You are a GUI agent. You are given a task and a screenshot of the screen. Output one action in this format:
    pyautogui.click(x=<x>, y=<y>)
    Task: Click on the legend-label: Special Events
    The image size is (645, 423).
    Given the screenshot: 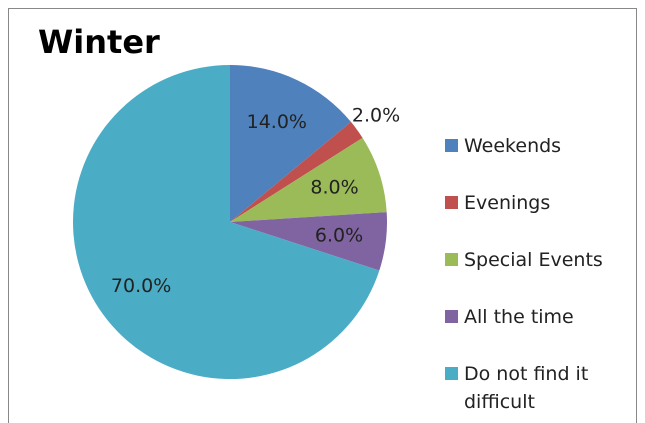 What is the action you would take?
    pyautogui.click(x=533, y=260)
    